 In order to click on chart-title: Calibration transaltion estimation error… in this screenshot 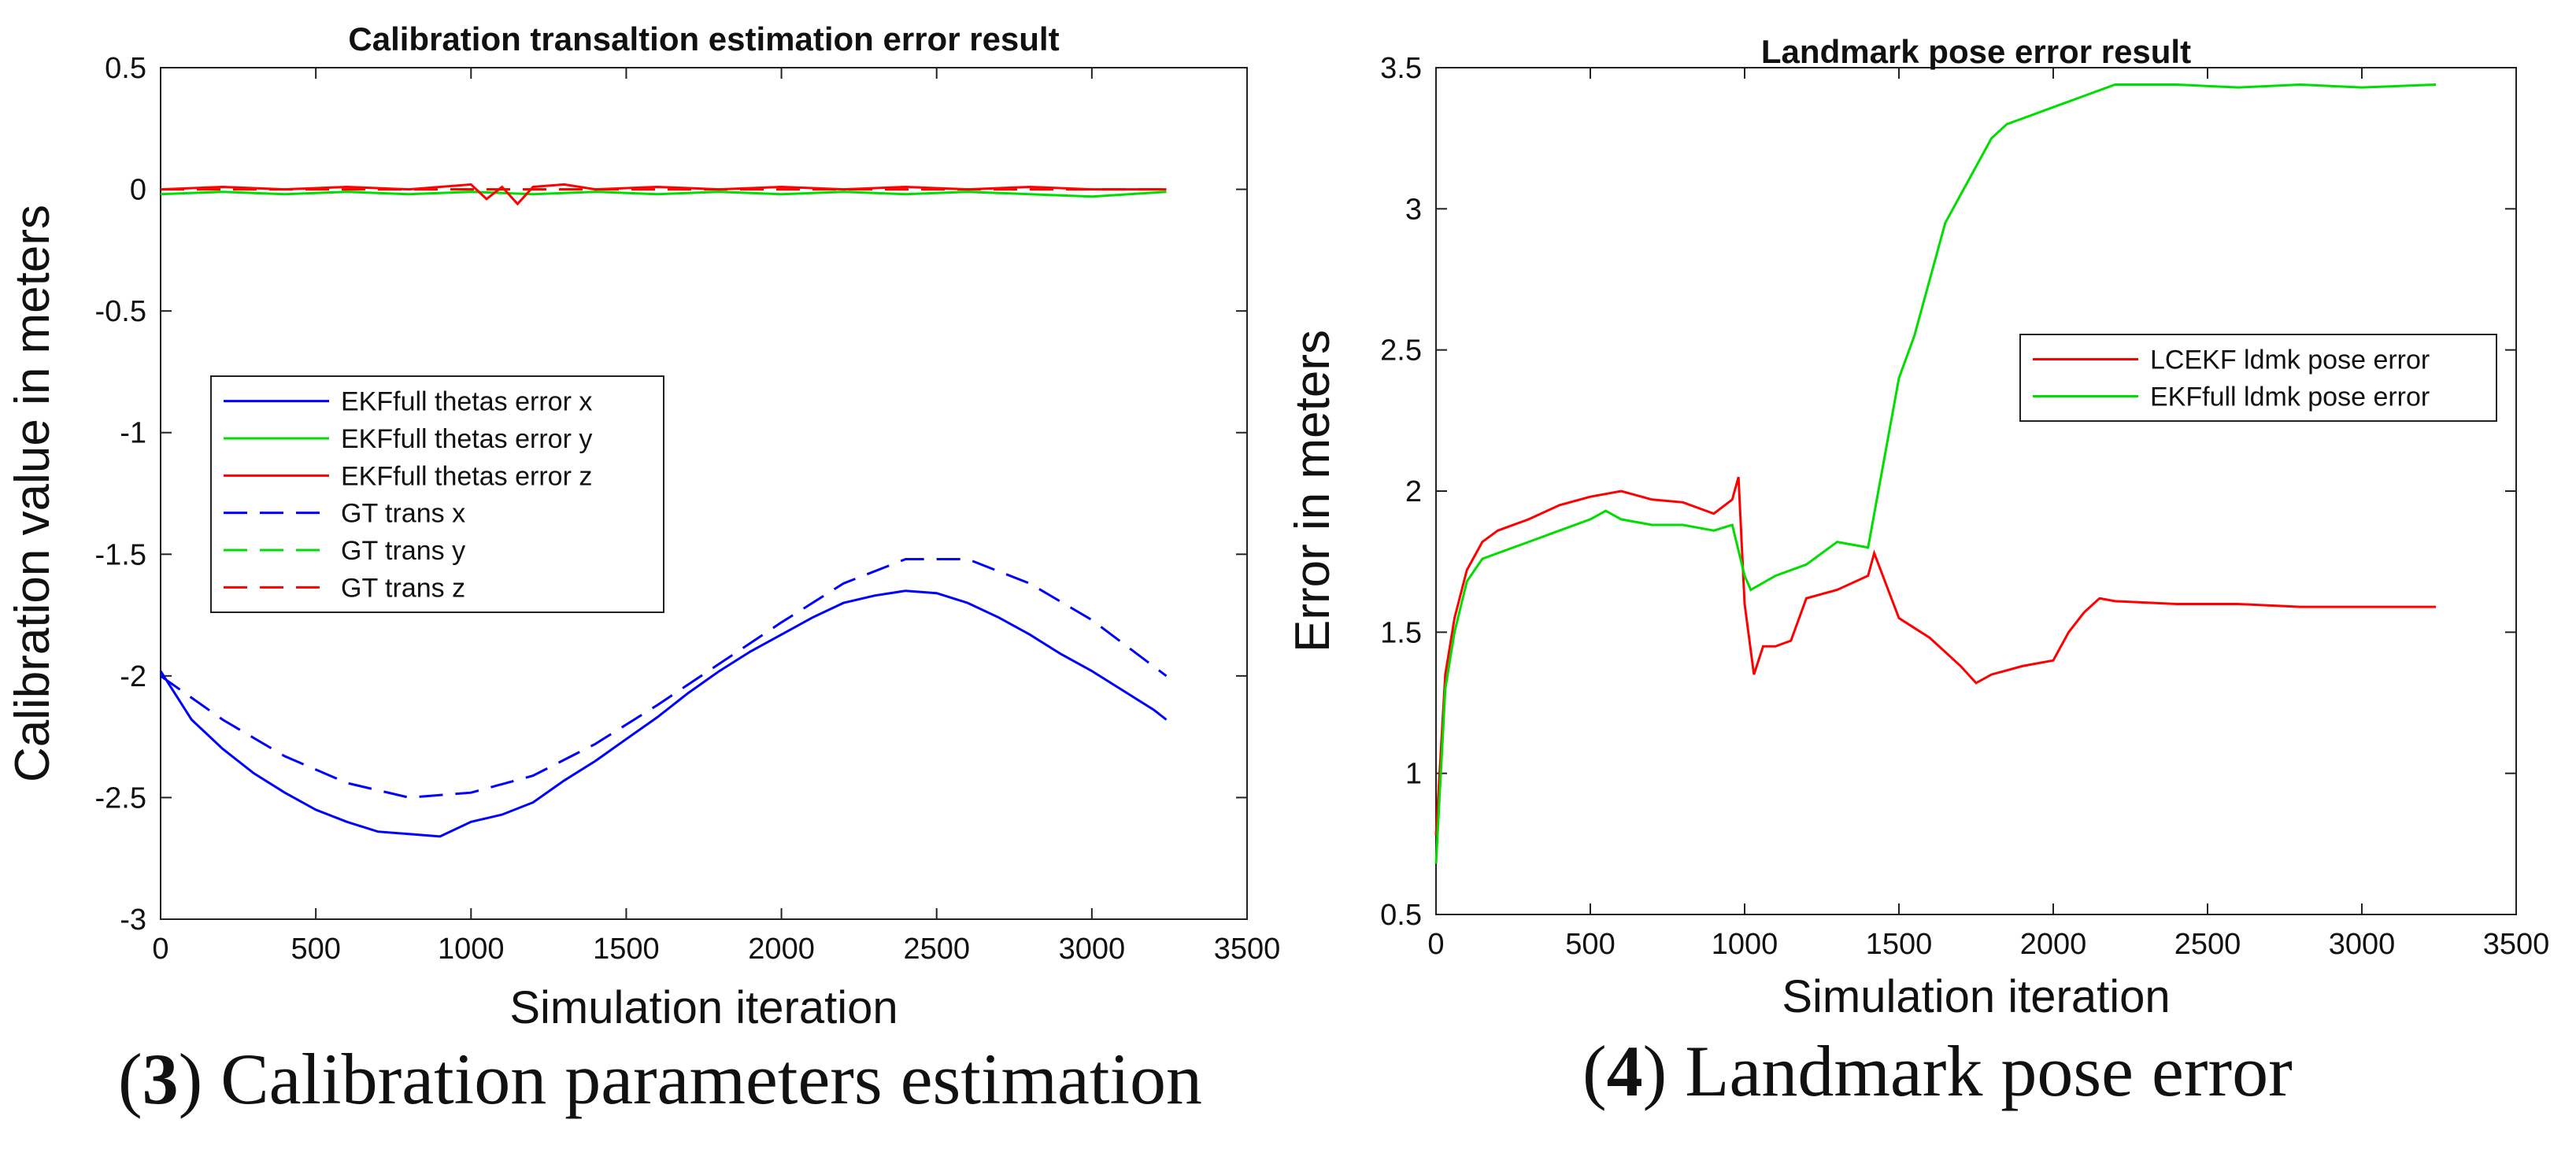, I will do `click(703, 38)`.